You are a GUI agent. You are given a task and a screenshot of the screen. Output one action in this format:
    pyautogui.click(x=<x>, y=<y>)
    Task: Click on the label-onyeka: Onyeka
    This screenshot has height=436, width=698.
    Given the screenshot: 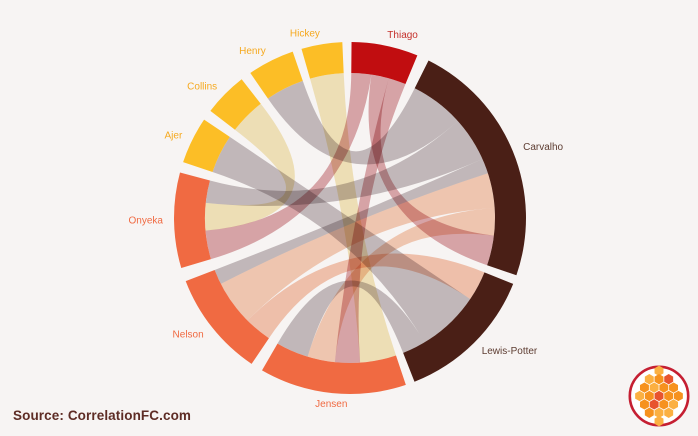 What is the action you would take?
    pyautogui.click(x=146, y=220)
    